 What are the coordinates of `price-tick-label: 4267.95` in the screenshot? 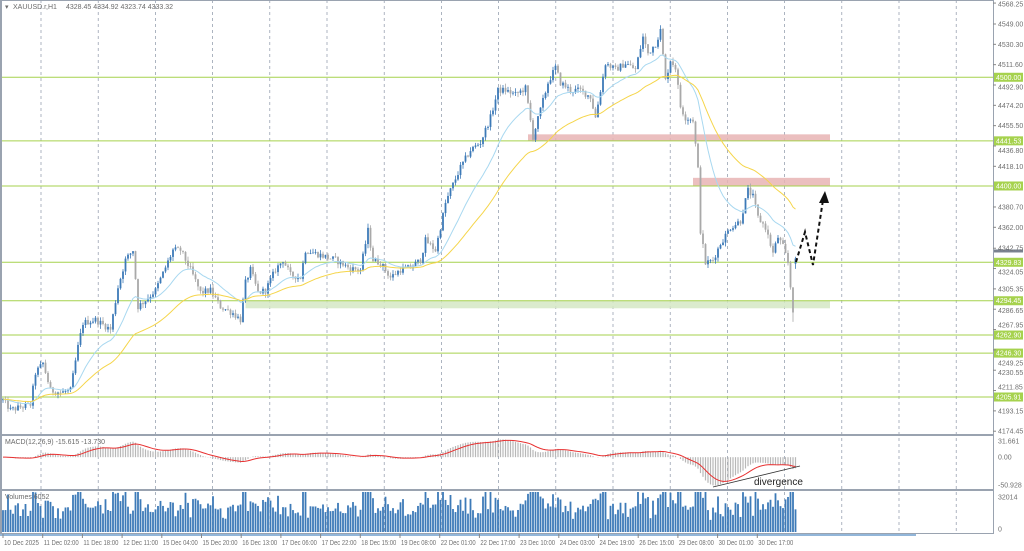 It's located at (1010, 326).